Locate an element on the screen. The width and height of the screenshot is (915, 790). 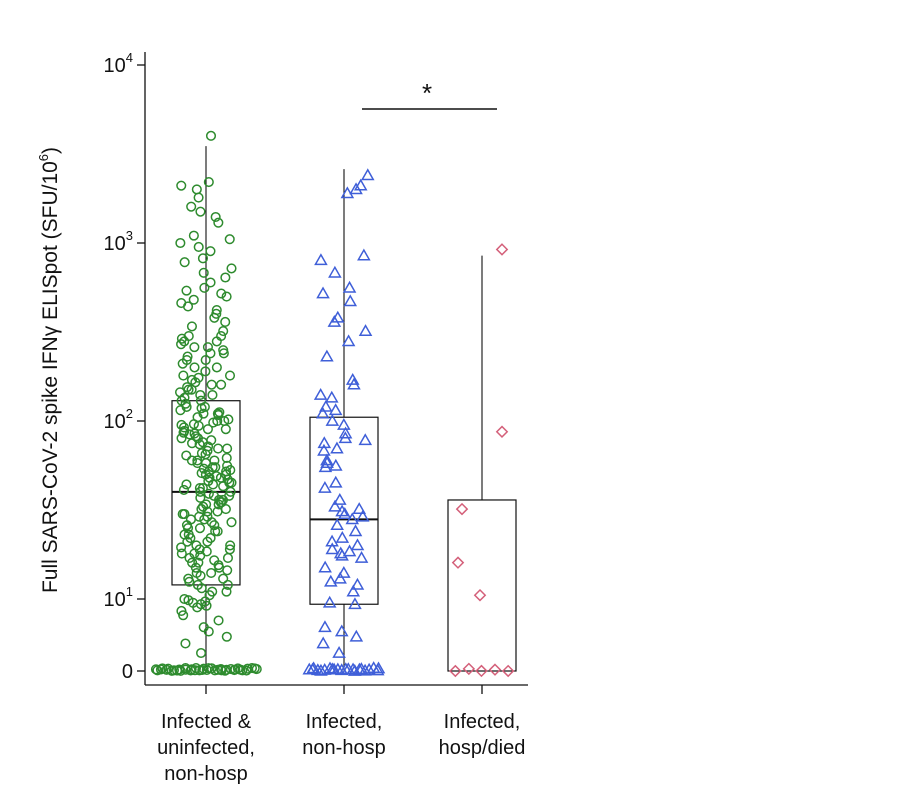
y-tick-label-exponent: 4 is located at coordinates (129, 57).